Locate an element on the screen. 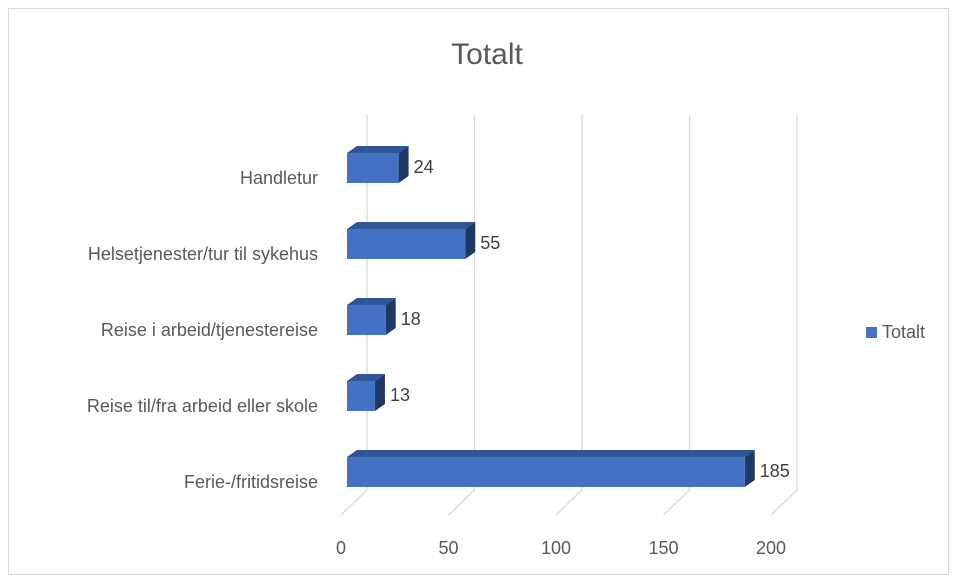 This screenshot has width=957, height=579. y-tick-label: Ferie-/fritidsreise is located at coordinates (251, 482).